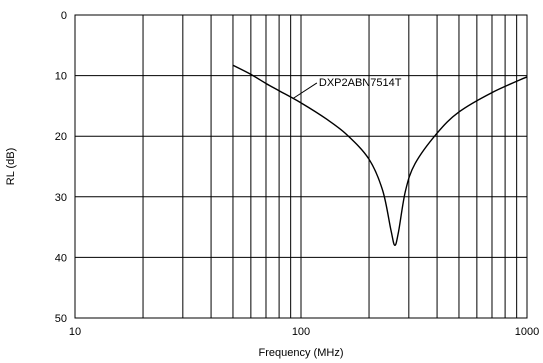 This screenshot has width=543, height=363. I want to click on annotations-layer: DXP2ABN7514T, so click(347, 88).